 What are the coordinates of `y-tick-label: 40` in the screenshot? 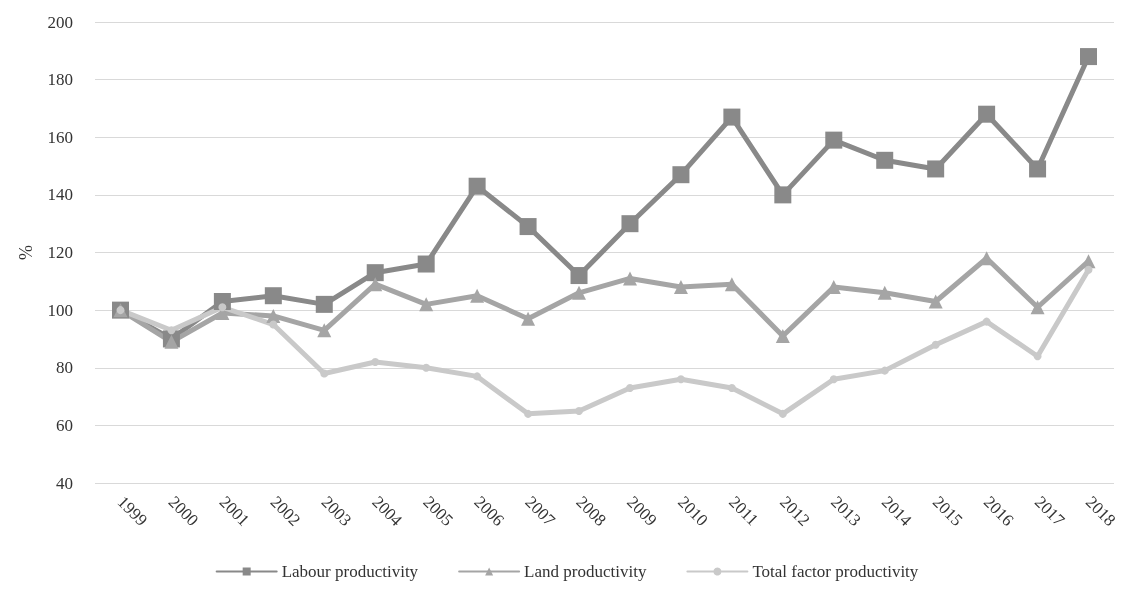 It's located at (64, 483).